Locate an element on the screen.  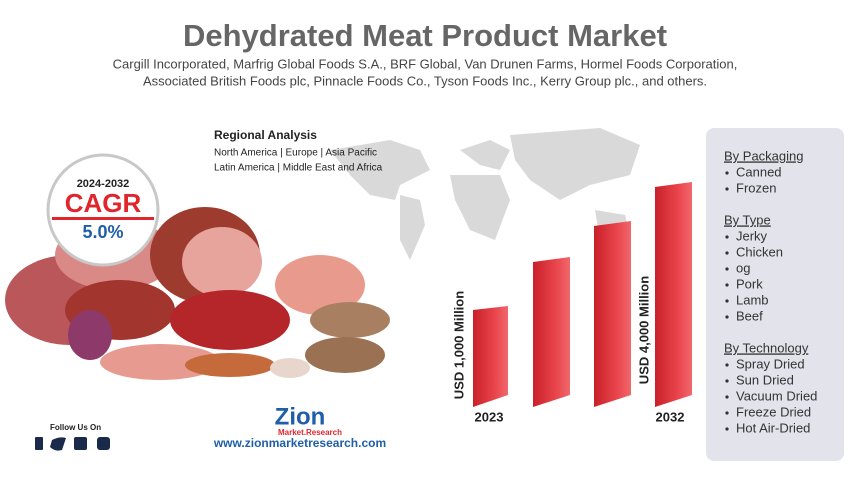
segment-title: By Technology is located at coordinates (766, 347).